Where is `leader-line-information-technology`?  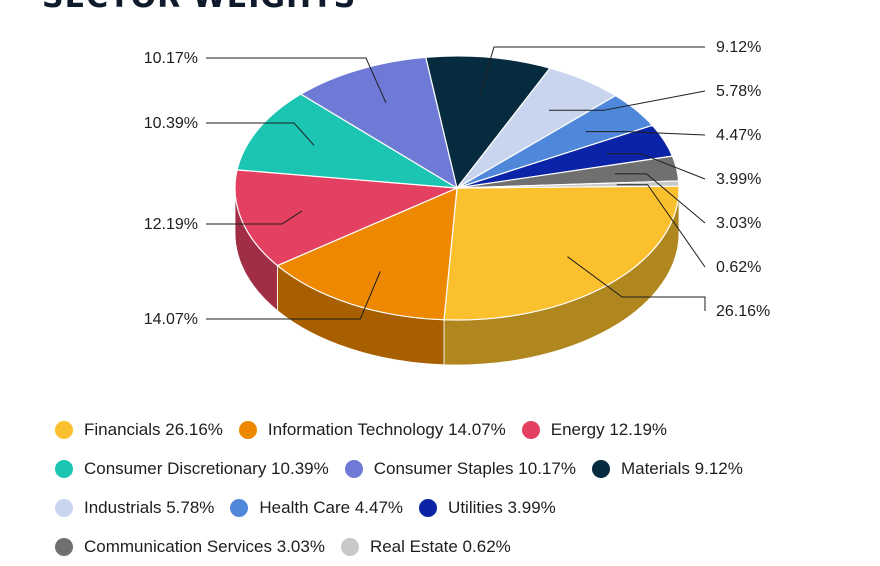
leader-line-information-technology is located at coordinates (293, 295).